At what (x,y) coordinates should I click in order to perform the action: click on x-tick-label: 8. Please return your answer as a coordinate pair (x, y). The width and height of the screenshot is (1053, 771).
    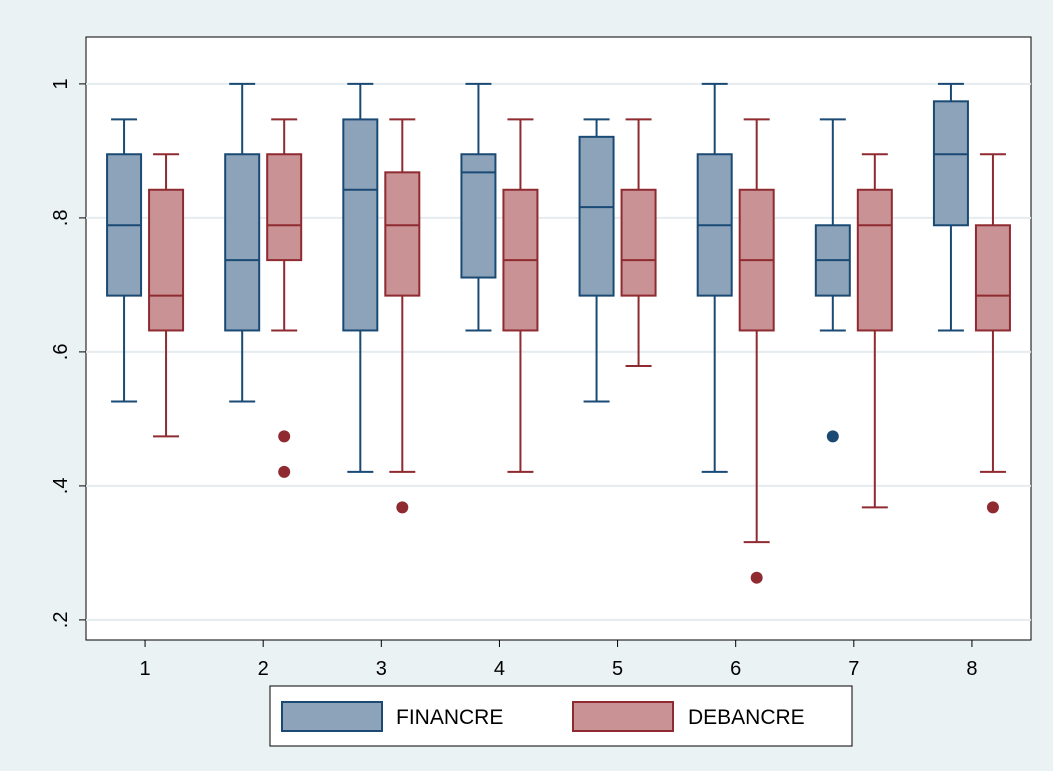
    Looking at the image, I should click on (971, 669).